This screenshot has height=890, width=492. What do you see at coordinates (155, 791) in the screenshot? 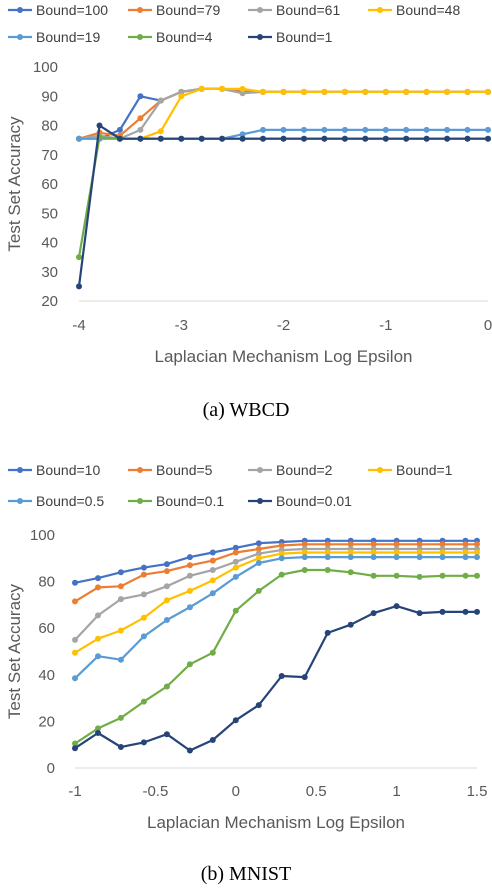
I see `x-tick-label: -0.5` at bounding box center [155, 791].